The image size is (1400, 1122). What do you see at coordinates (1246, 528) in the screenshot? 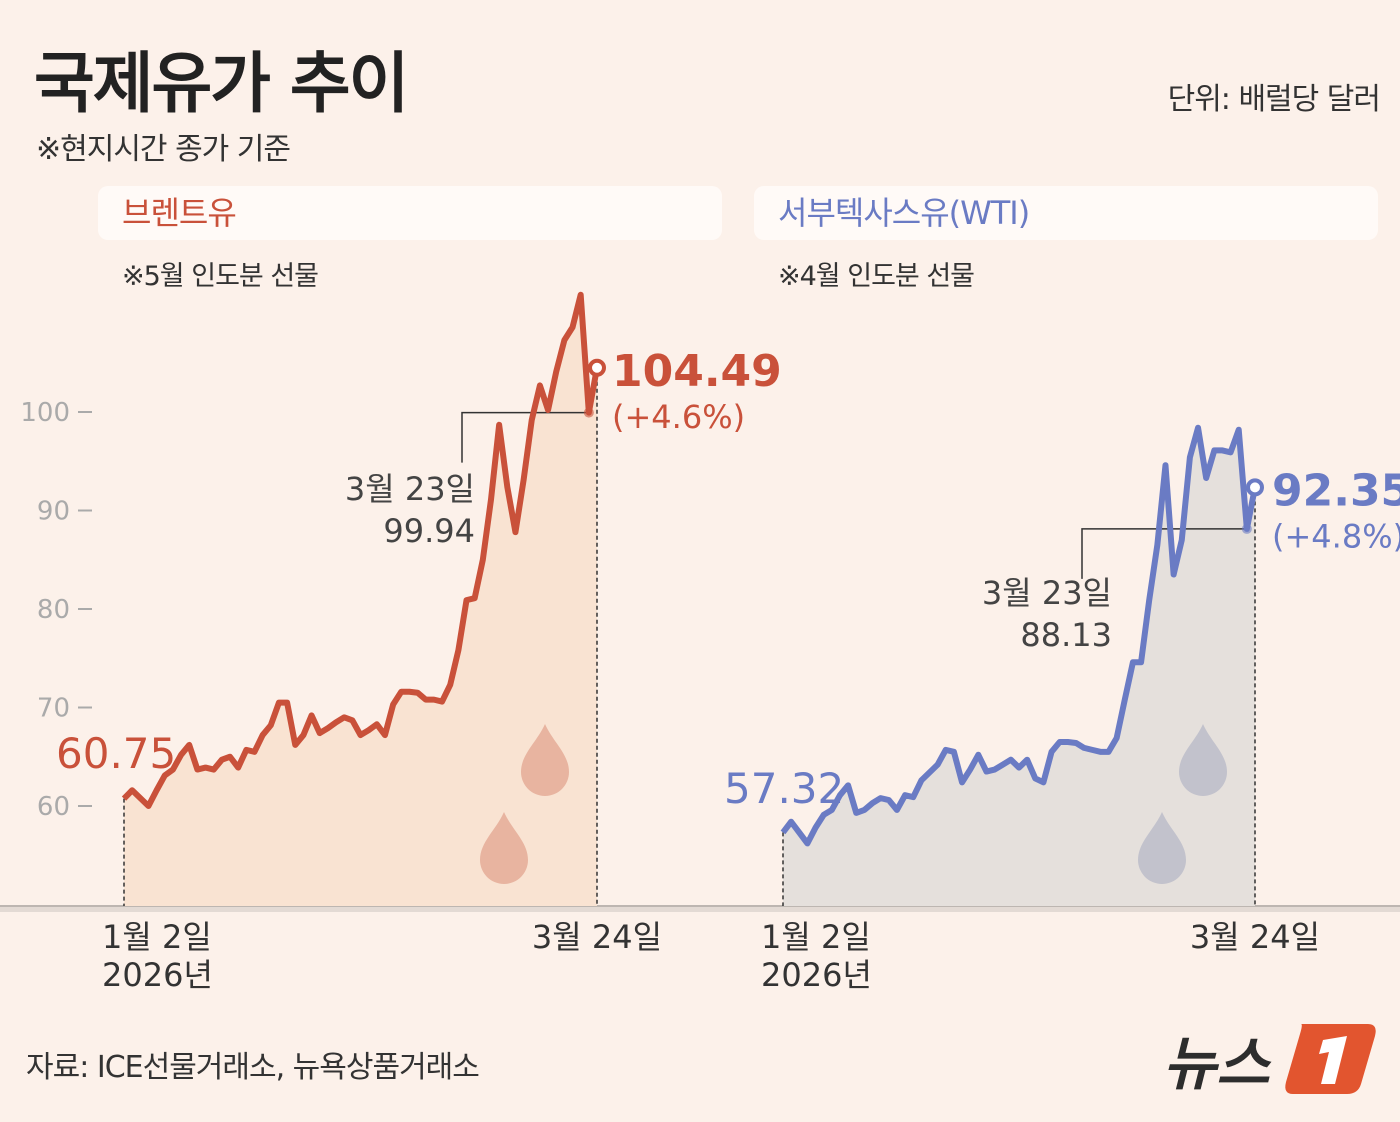
I see `wti-prev-point` at bounding box center [1246, 528].